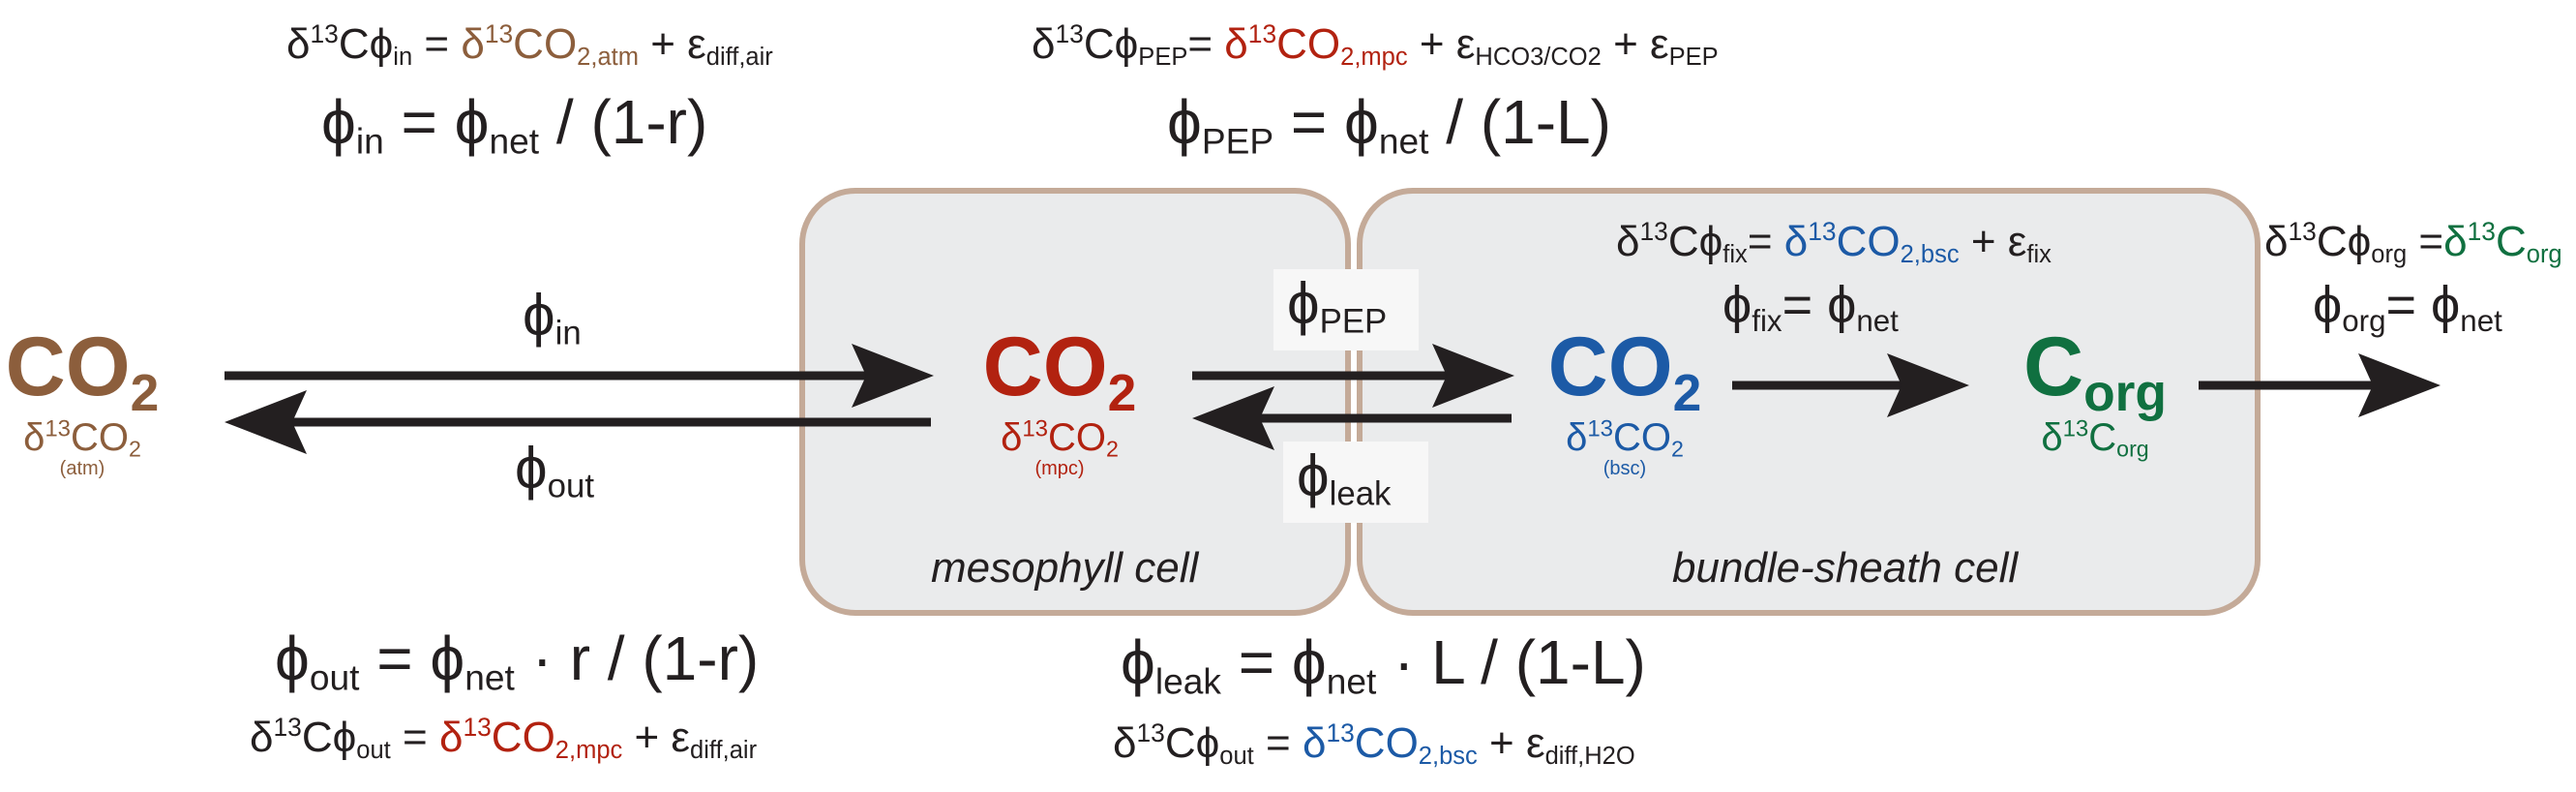  What do you see at coordinates (2095, 371) in the screenshot?
I see `pool-org-label: Corg` at bounding box center [2095, 371].